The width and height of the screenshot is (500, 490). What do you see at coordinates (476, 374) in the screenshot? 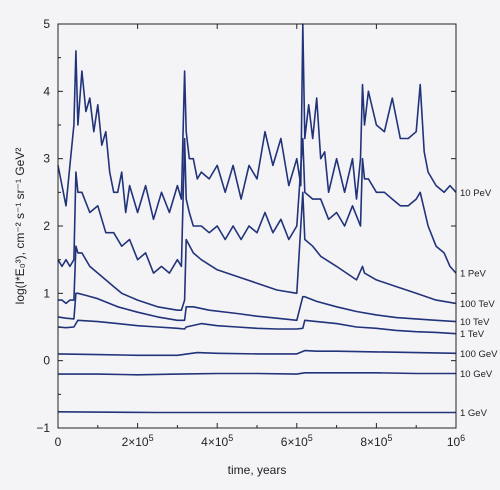
I see `series-label-10-gev: 10 GeV` at bounding box center [476, 374].